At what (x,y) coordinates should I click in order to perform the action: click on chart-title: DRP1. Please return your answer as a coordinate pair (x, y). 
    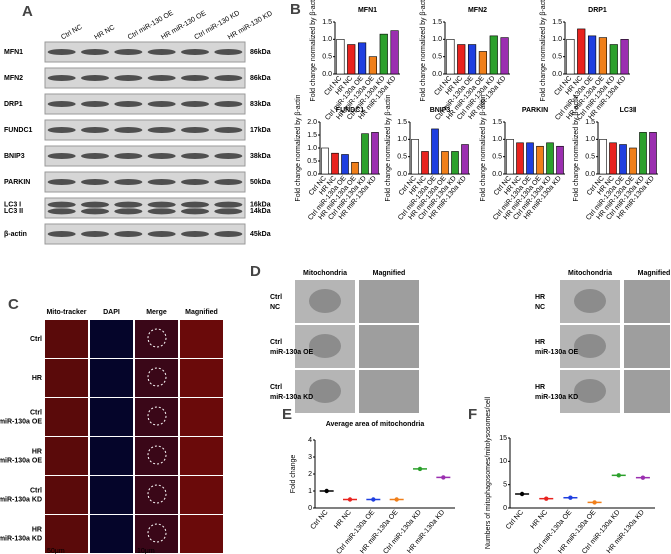
    Looking at the image, I should click on (597, 10).